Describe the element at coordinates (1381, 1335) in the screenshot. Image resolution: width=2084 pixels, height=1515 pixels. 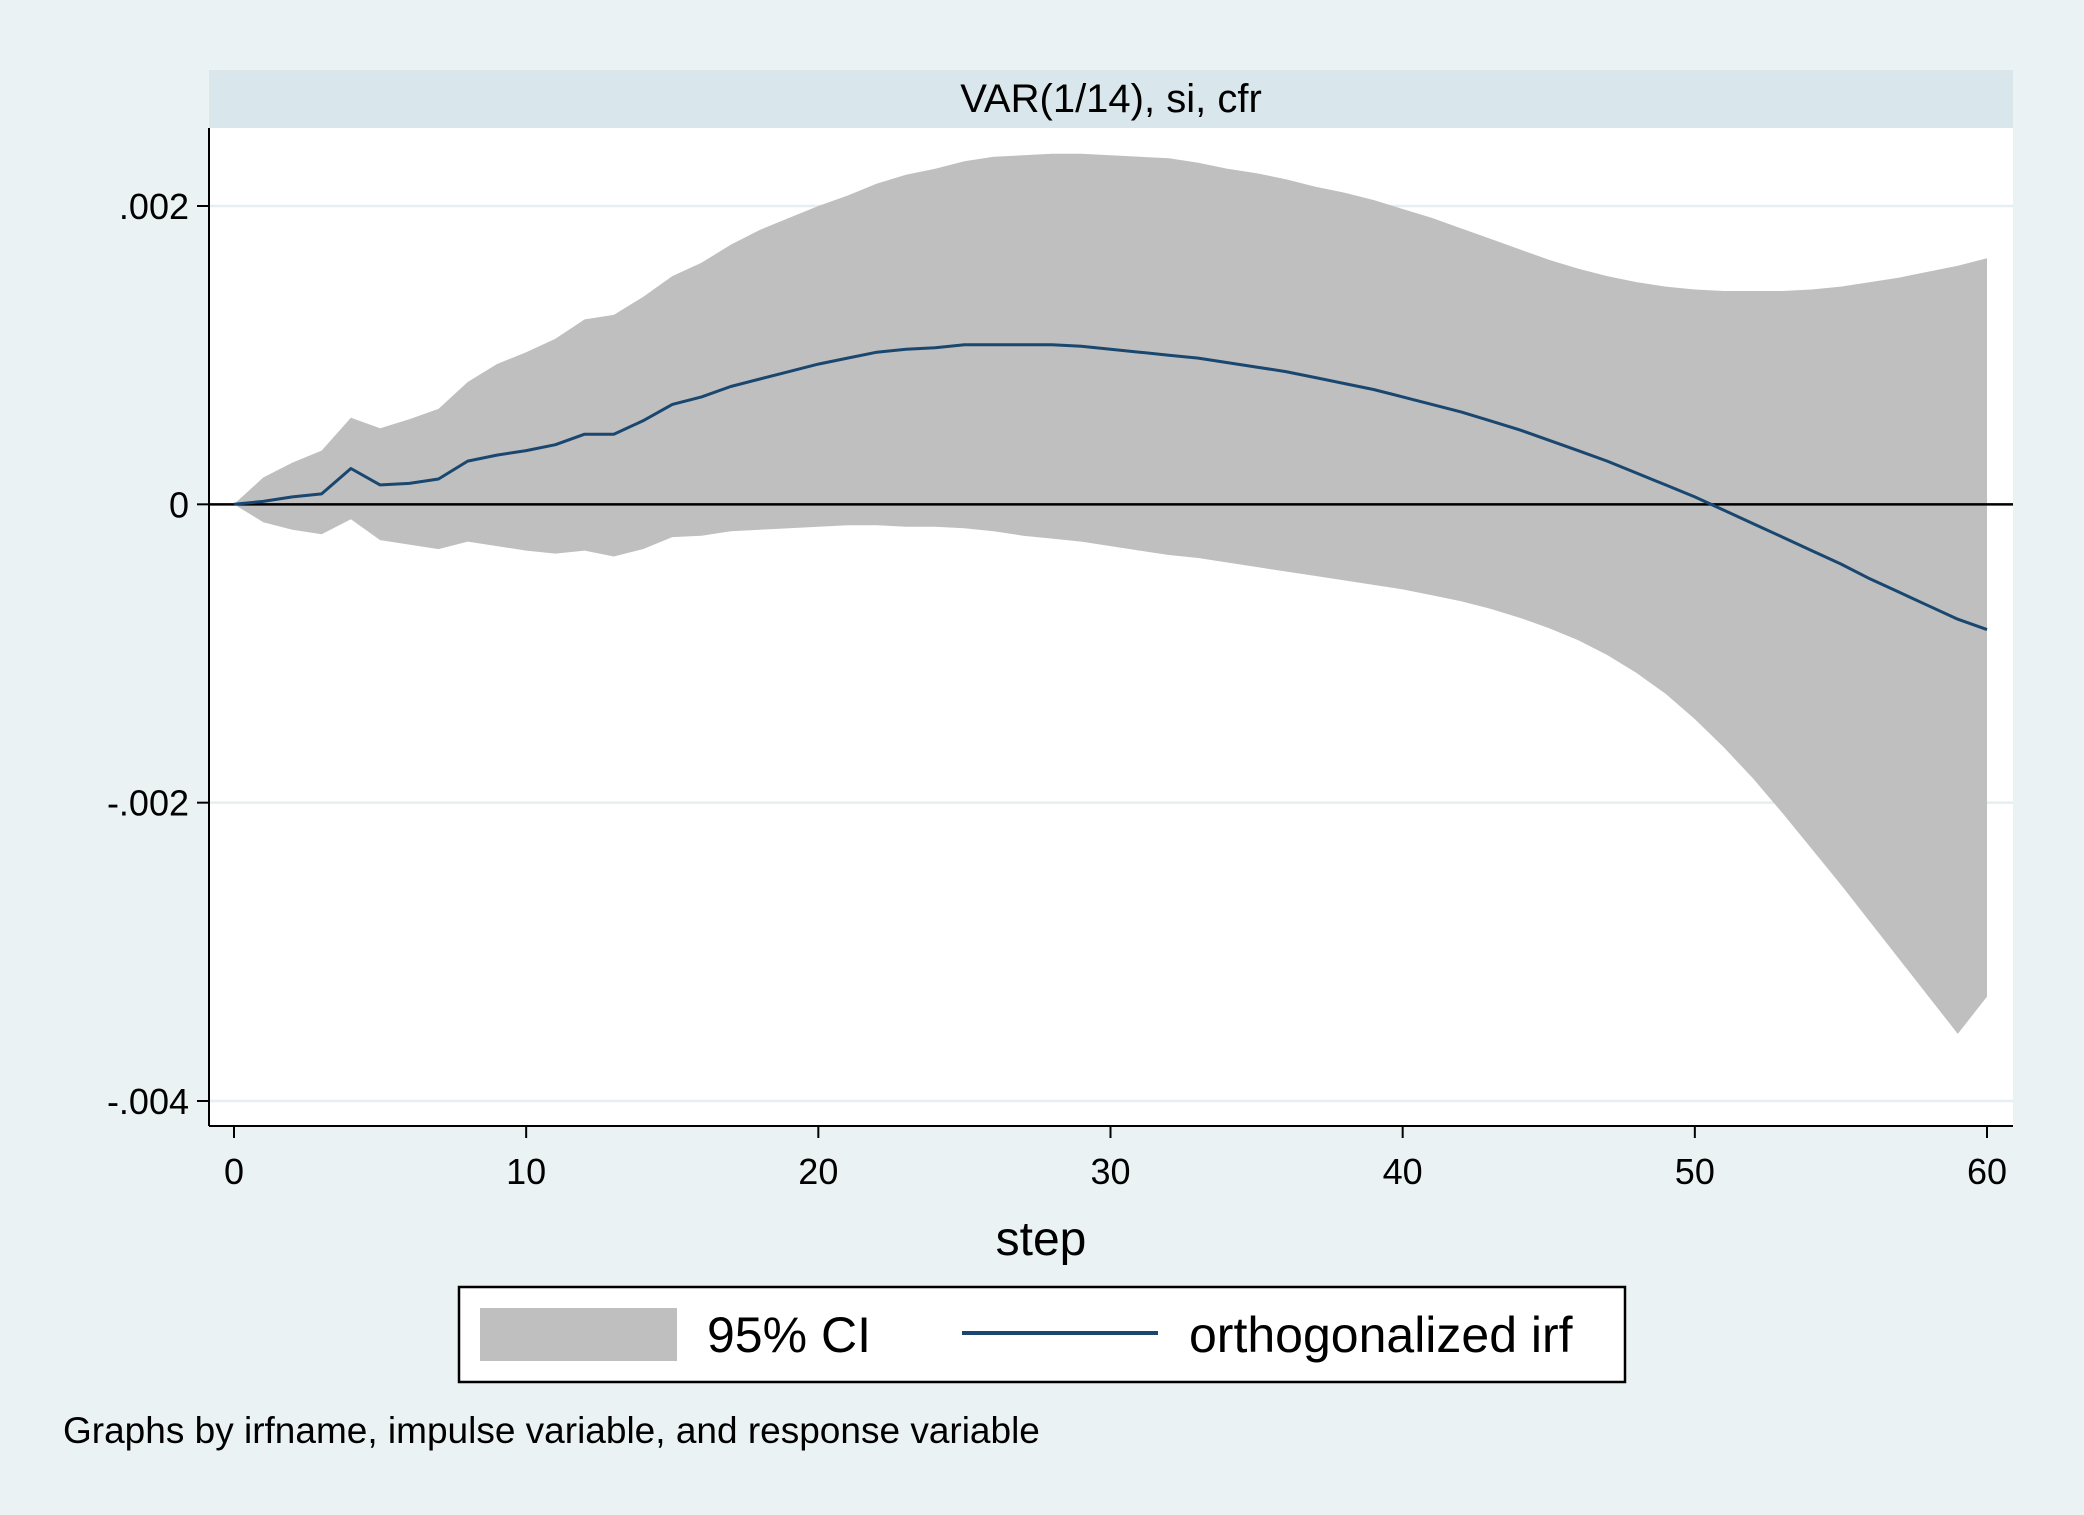
I see `legend-irf-label: orthogonalized irf` at that location.